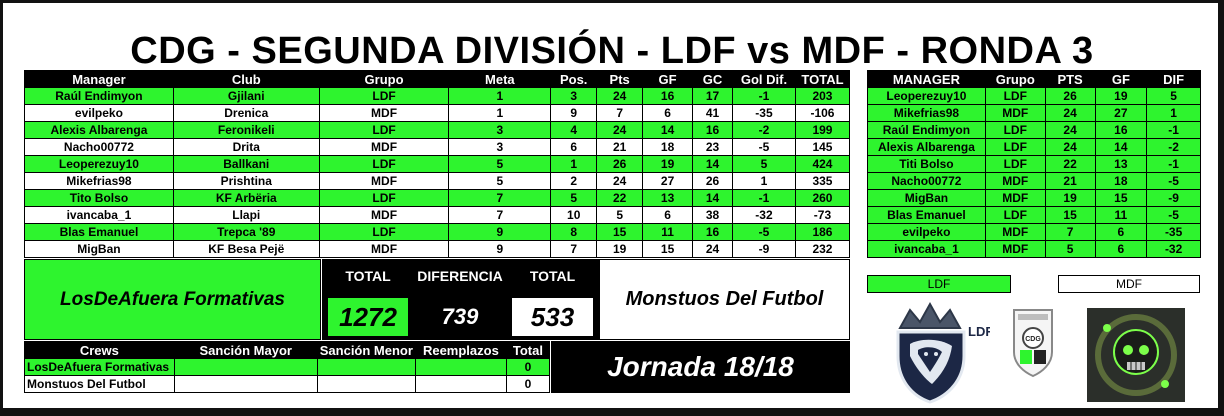  I want to click on table-cell: 3, so click(574, 96).